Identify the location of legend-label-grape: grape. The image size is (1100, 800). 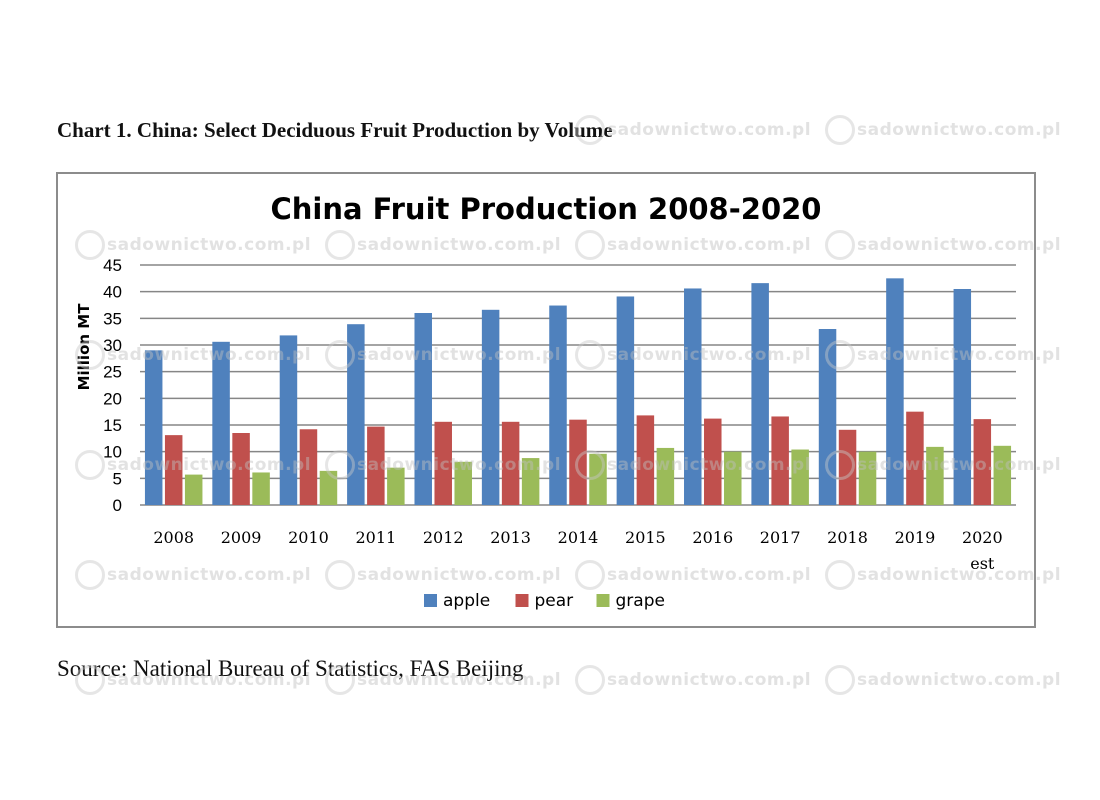
(640, 601).